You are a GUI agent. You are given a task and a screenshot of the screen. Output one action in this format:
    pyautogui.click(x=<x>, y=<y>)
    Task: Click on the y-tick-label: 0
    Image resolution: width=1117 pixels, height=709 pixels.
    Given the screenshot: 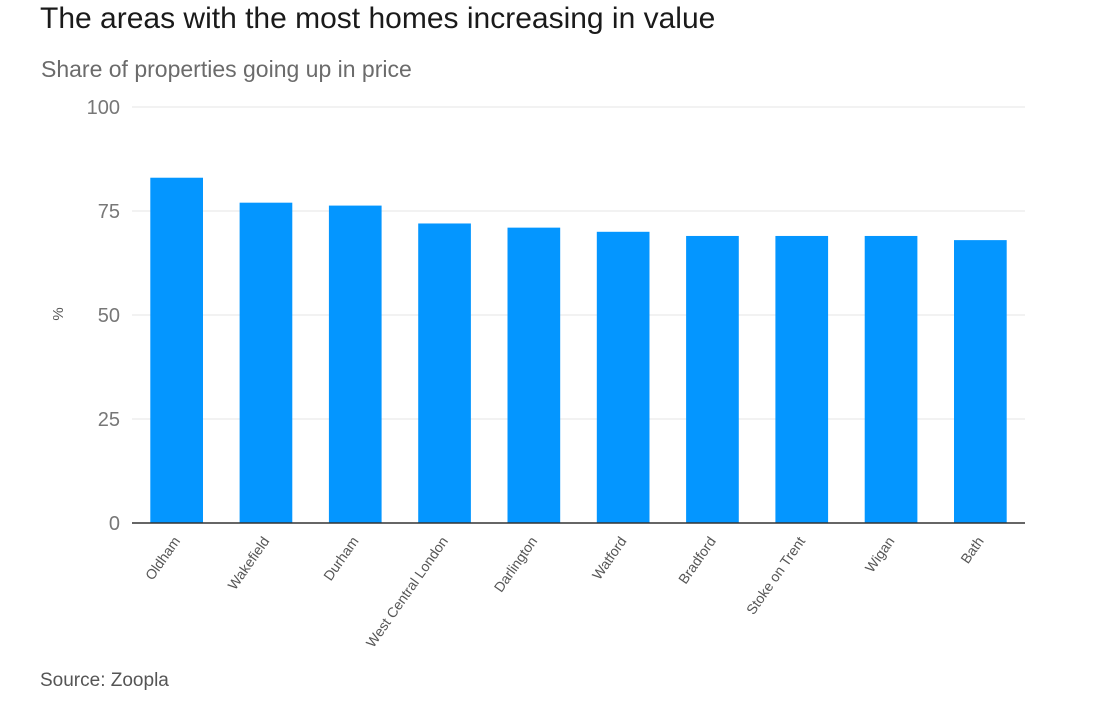 What is the action you would take?
    pyautogui.click(x=114, y=524)
    